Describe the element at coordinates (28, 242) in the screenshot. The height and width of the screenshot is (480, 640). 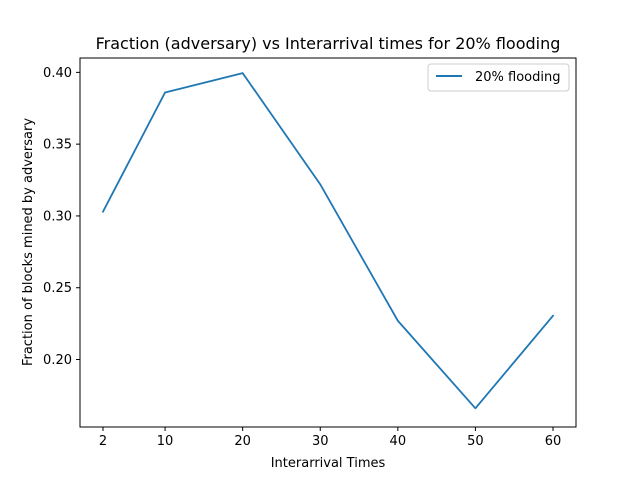
I see `y-axis-label: Fraction of blocks mined by adversary` at that location.